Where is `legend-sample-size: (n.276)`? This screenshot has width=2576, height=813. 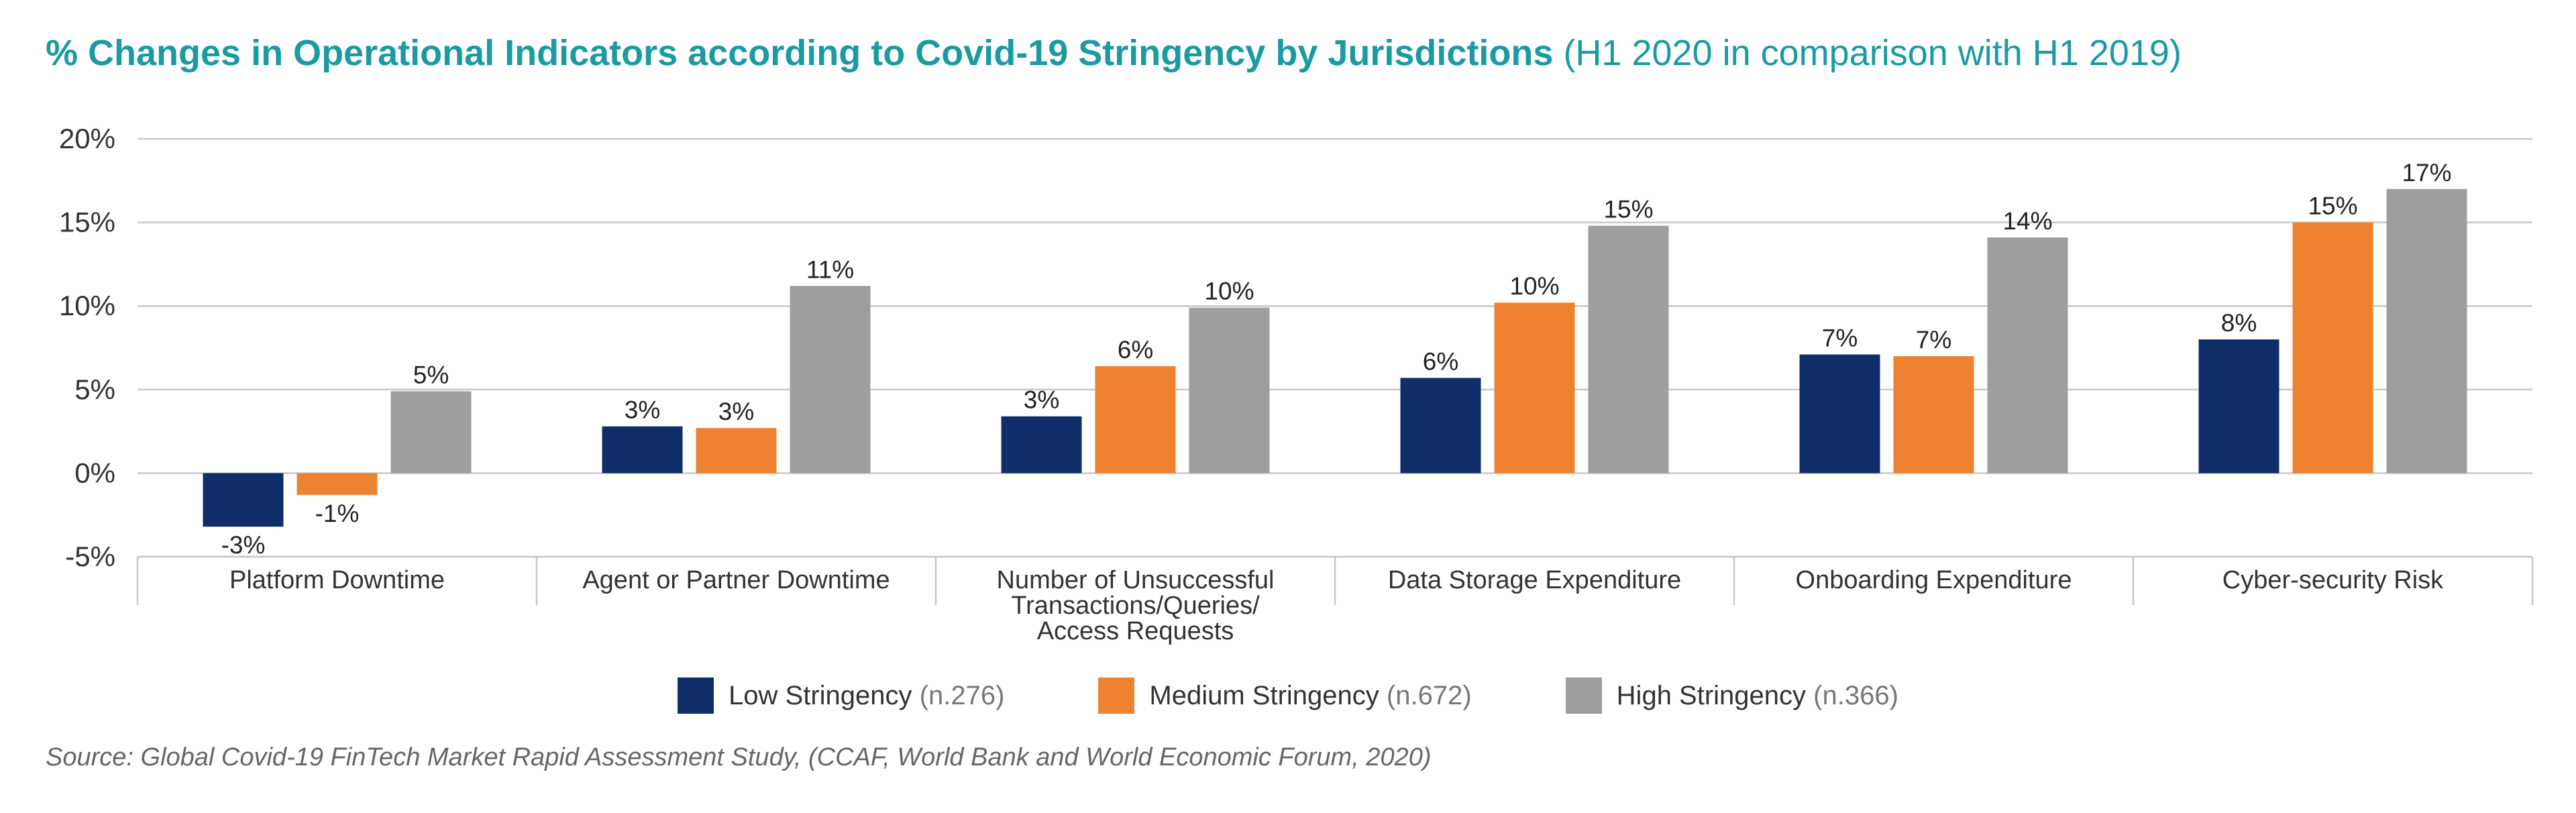 legend-sample-size: (n.276) is located at coordinates (962, 695).